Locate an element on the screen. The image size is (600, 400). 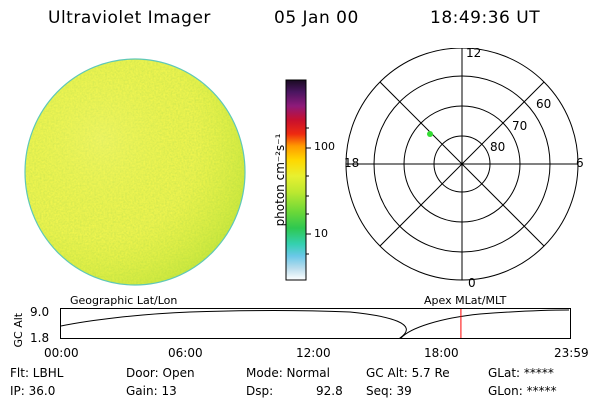
altitude-timeline-plot is located at coordinates (315, 323).